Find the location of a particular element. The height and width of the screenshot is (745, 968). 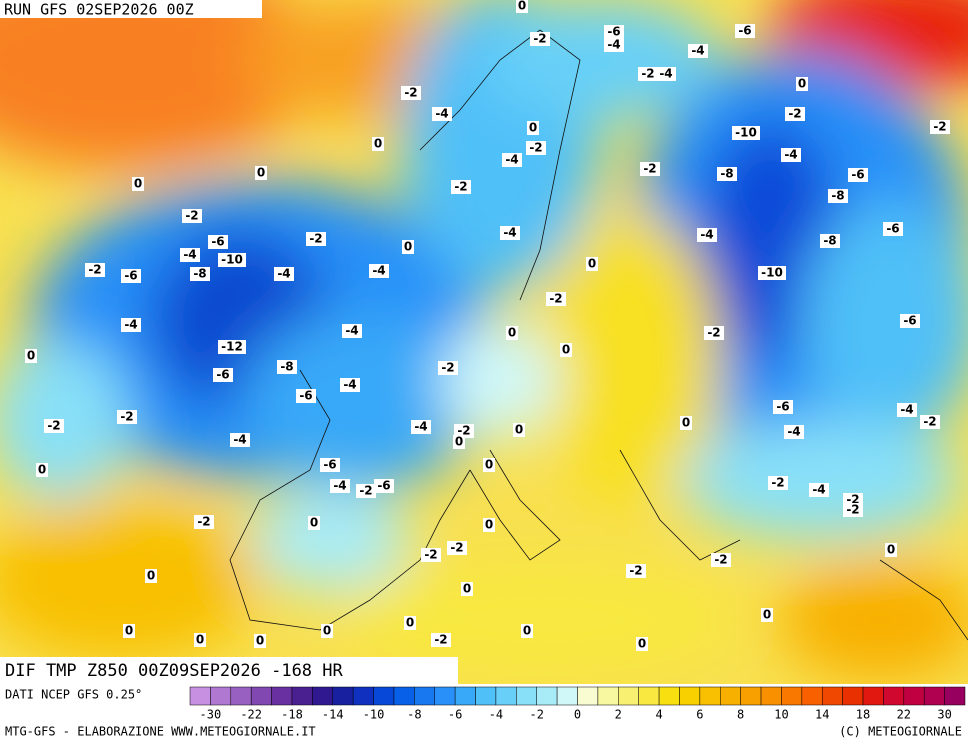

legend-tick-label: -6 is located at coordinates (455, 715).